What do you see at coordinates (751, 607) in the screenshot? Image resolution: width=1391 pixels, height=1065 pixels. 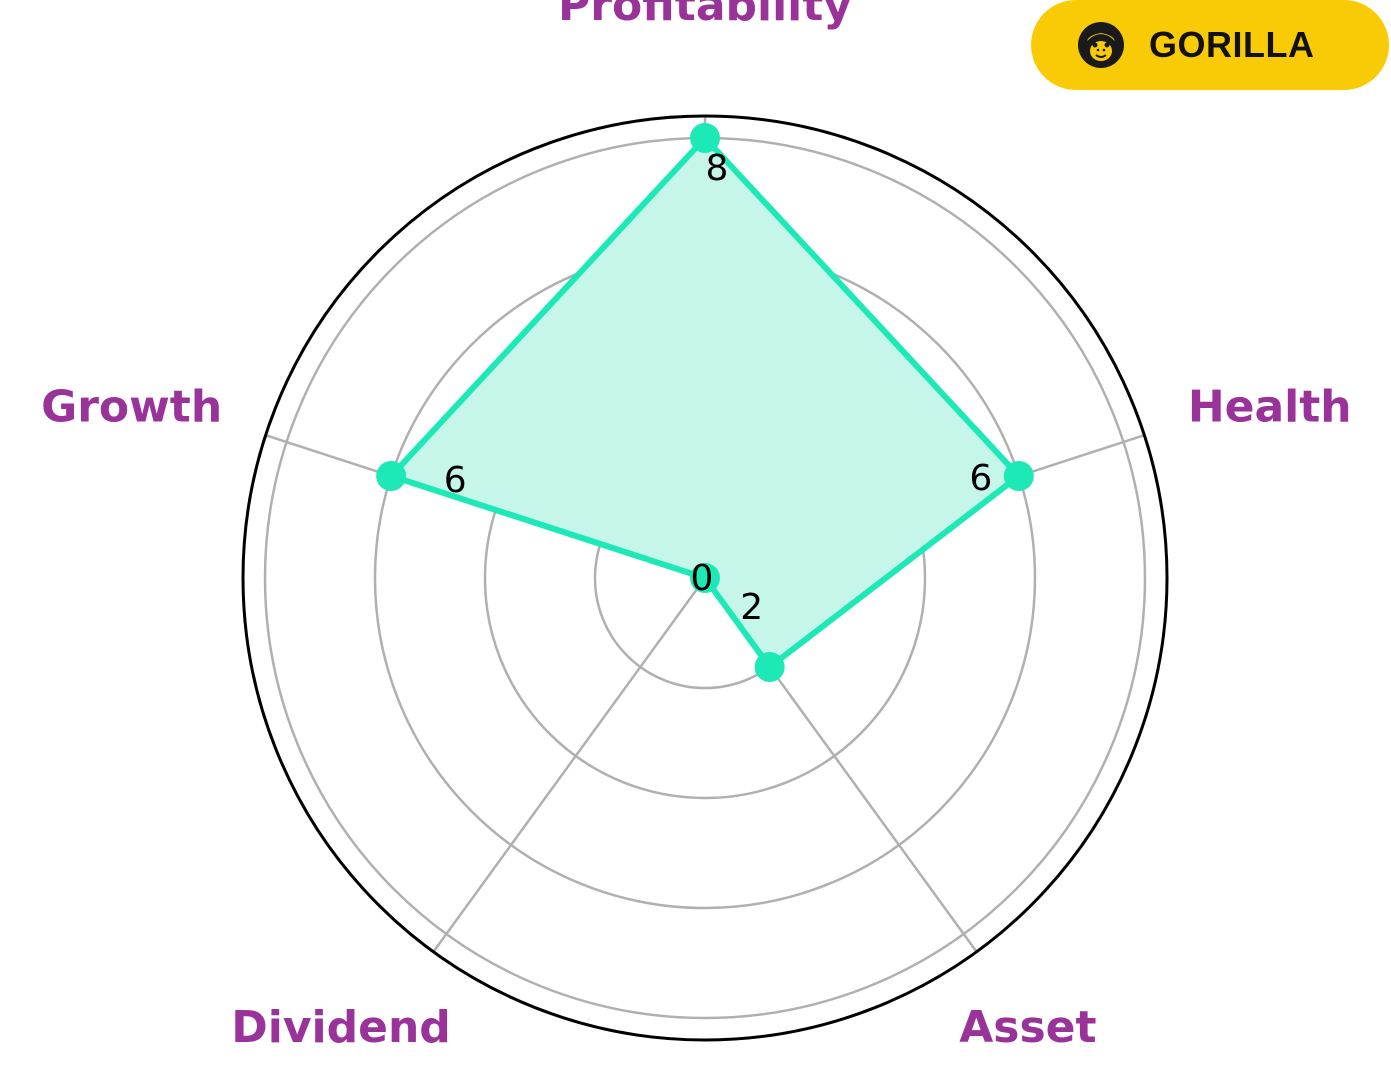 I see `value-label-asset: 2` at bounding box center [751, 607].